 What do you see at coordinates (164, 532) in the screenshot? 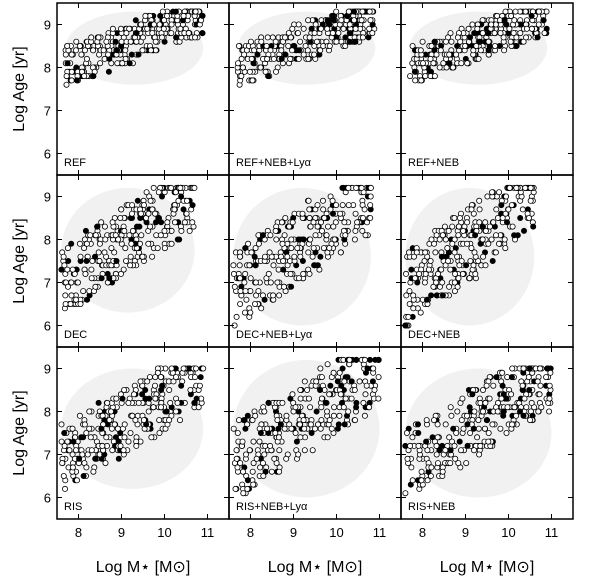
I see `x-tick-label: 10` at bounding box center [164, 532].